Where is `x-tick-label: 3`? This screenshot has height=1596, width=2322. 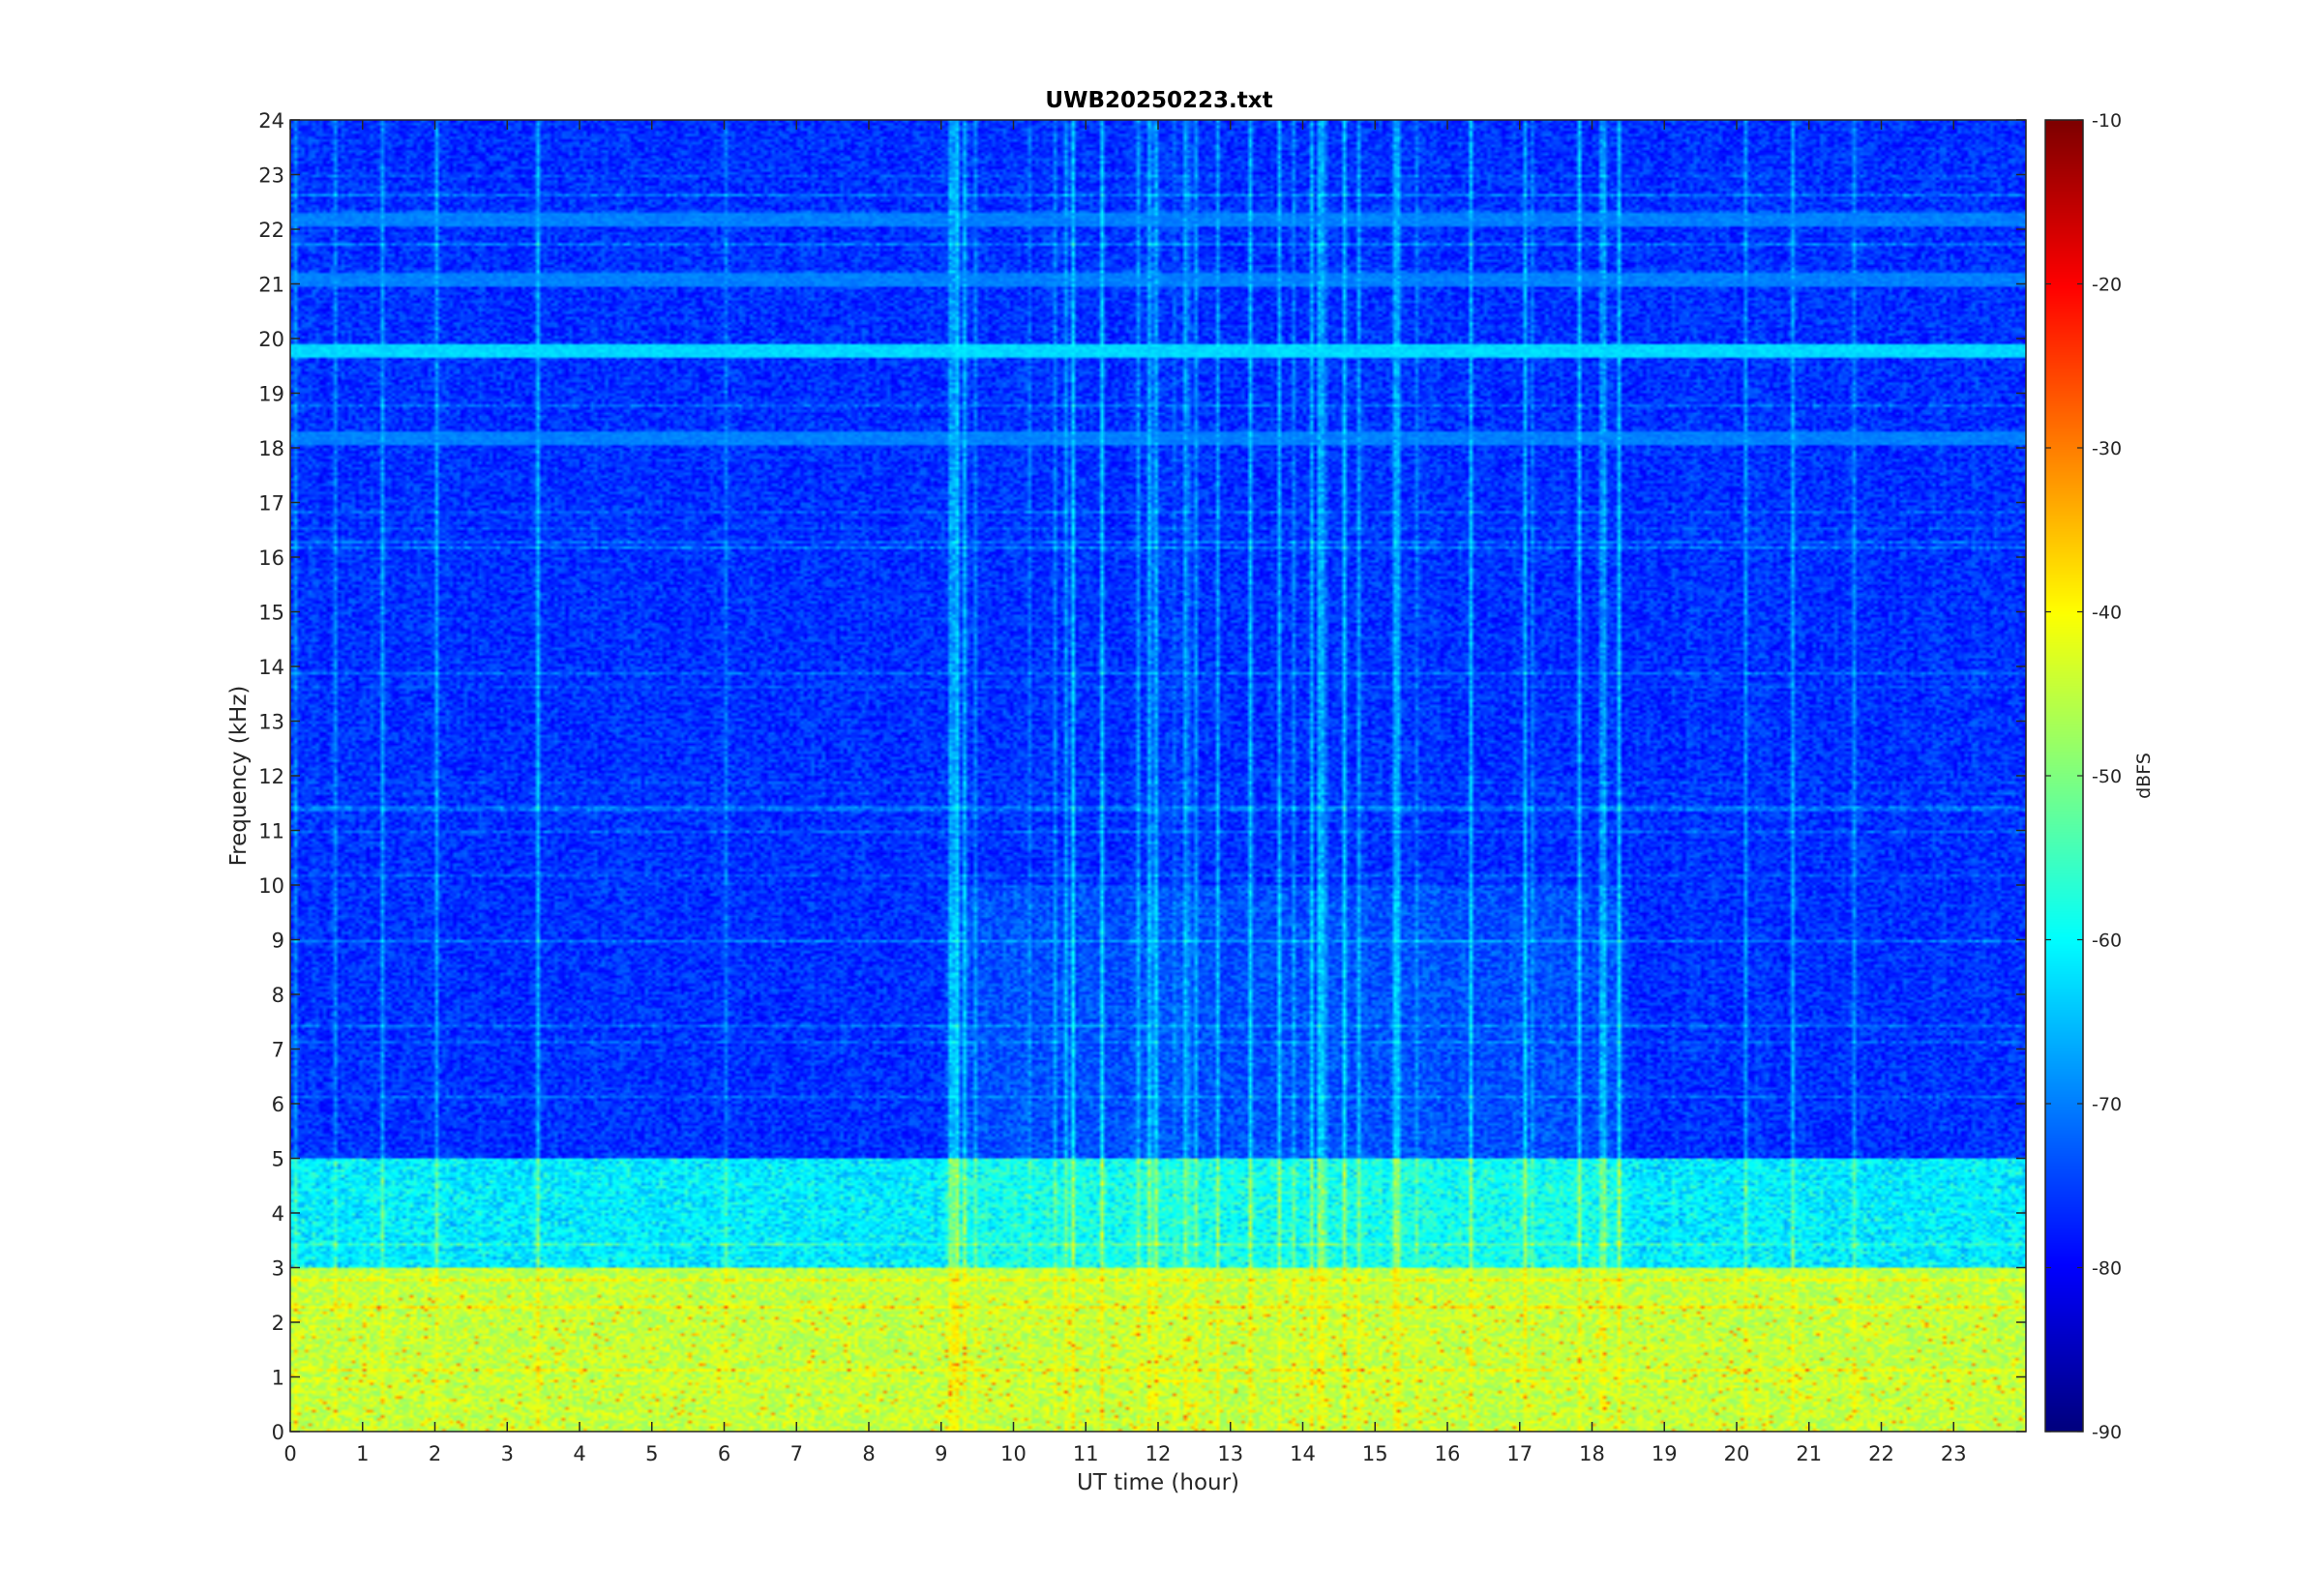
x-tick-label: 3 is located at coordinates (507, 1453).